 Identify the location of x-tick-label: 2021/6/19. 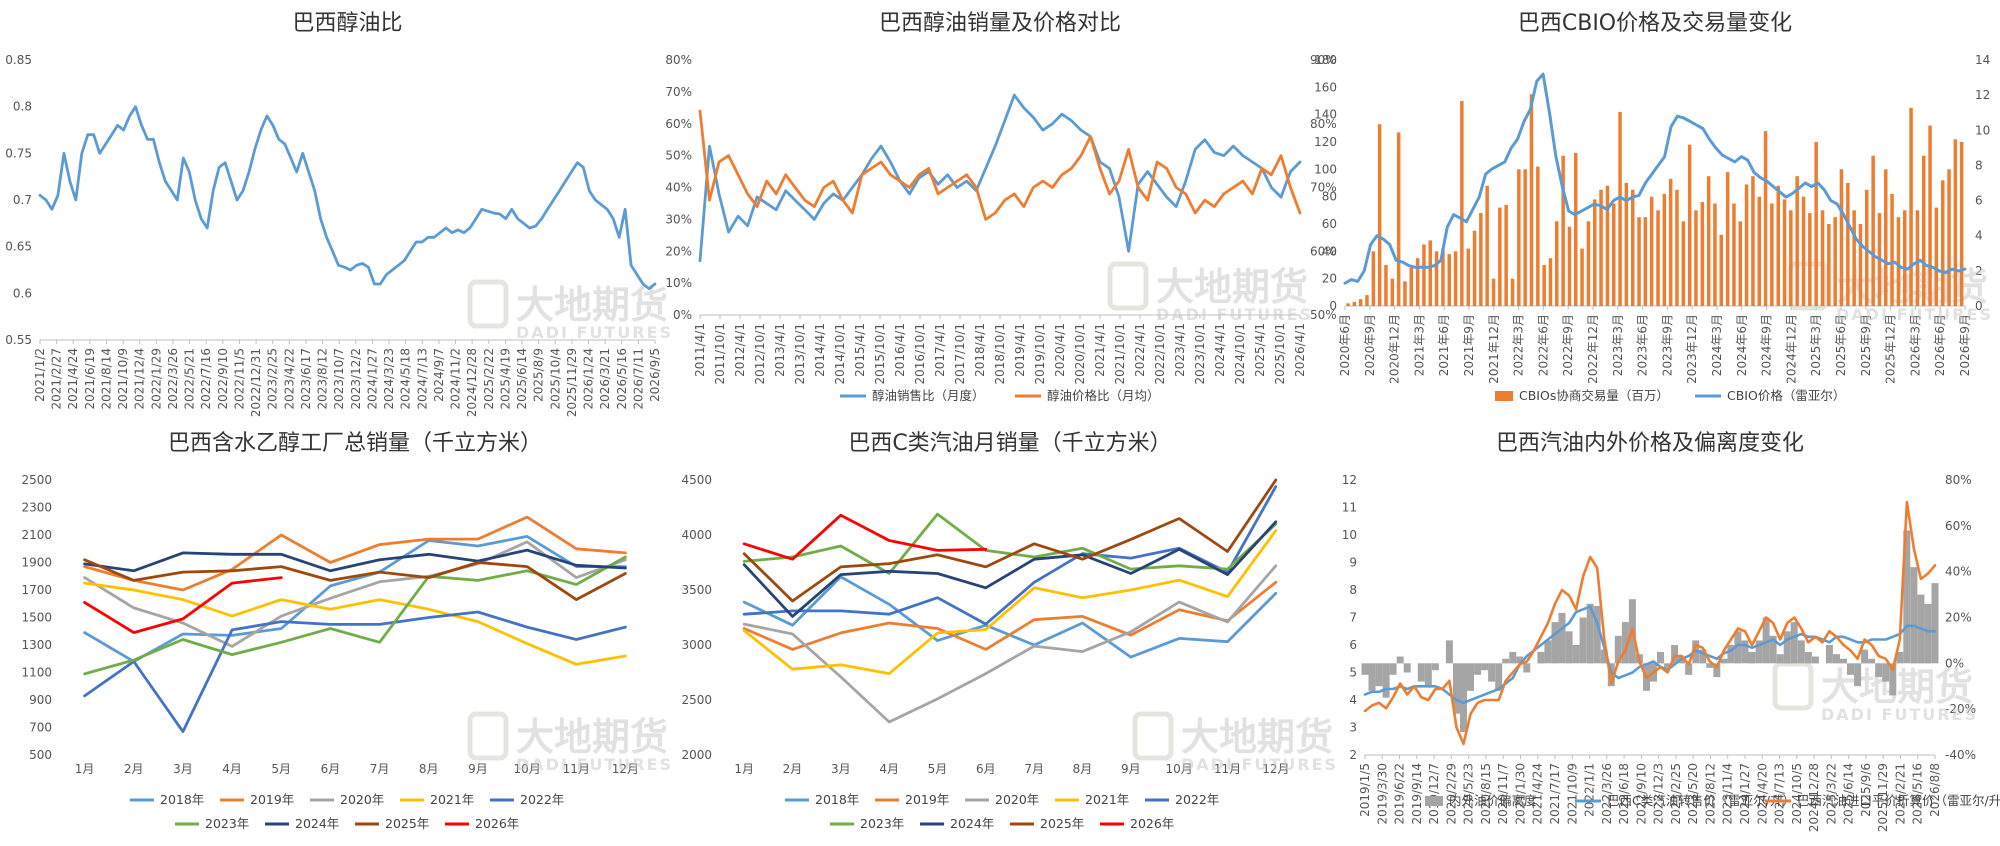
(90, 379).